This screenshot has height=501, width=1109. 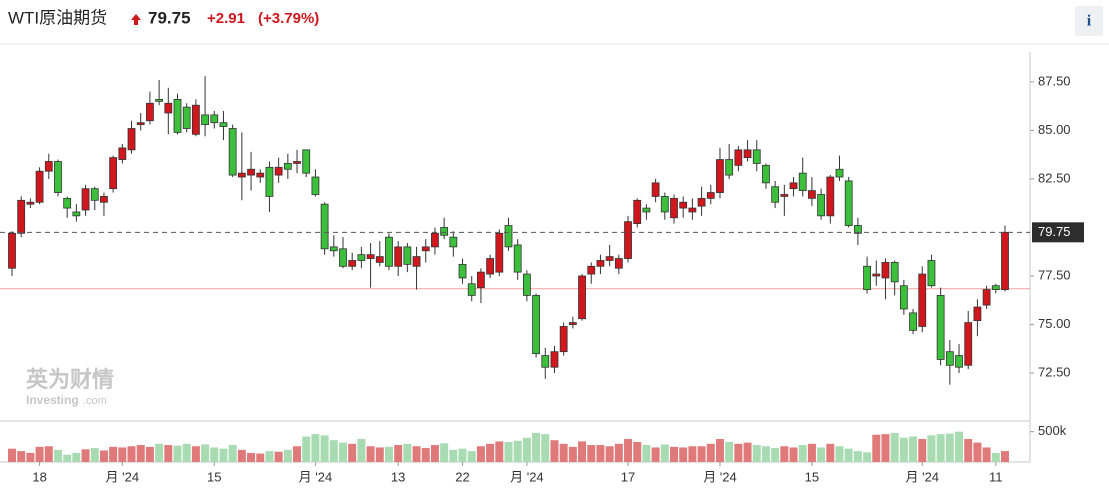 I want to click on y-tick-label: 82.50, so click(x=1054, y=177).